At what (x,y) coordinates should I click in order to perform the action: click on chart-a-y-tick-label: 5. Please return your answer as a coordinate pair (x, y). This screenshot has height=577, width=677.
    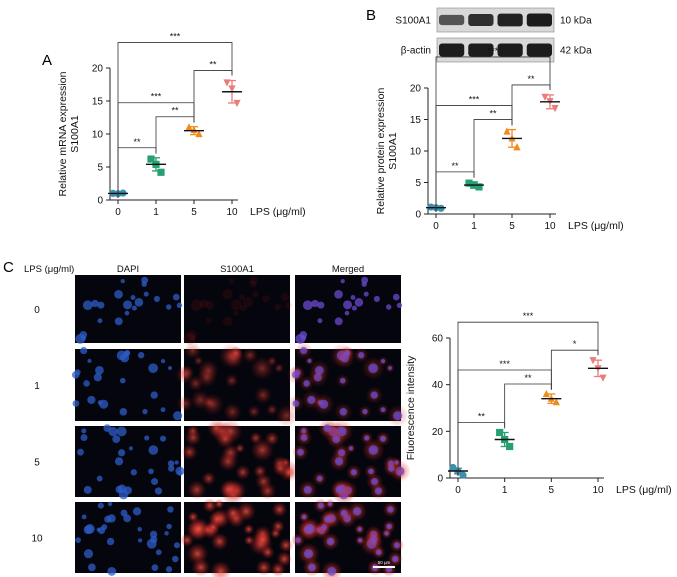
    Looking at the image, I should click on (100, 168).